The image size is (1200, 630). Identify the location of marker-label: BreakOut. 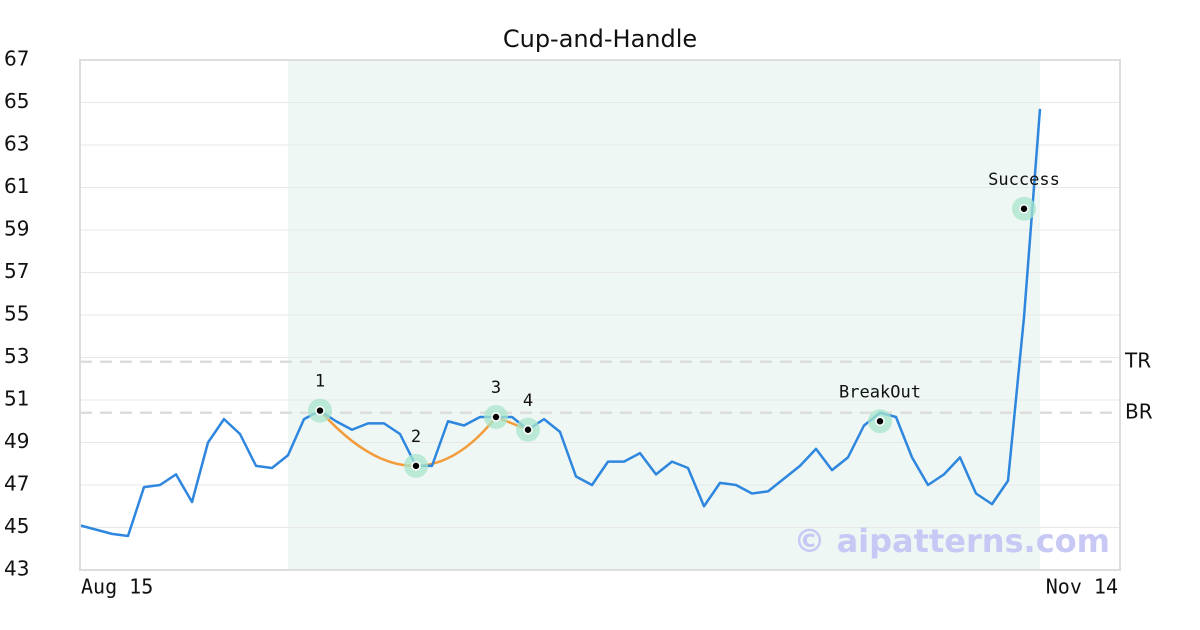
(880, 392).